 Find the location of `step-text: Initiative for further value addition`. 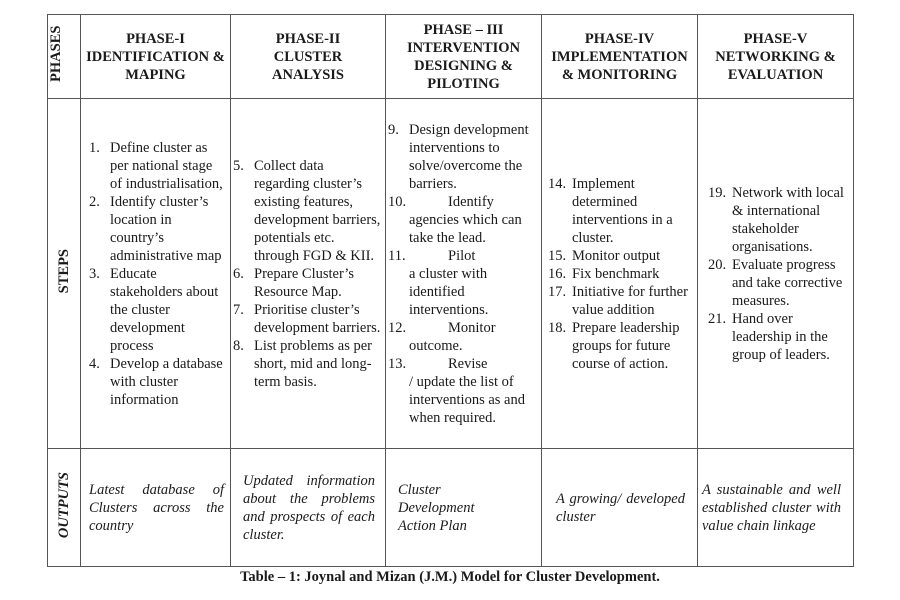

step-text: Initiative for further value addition is located at coordinates (630, 300).